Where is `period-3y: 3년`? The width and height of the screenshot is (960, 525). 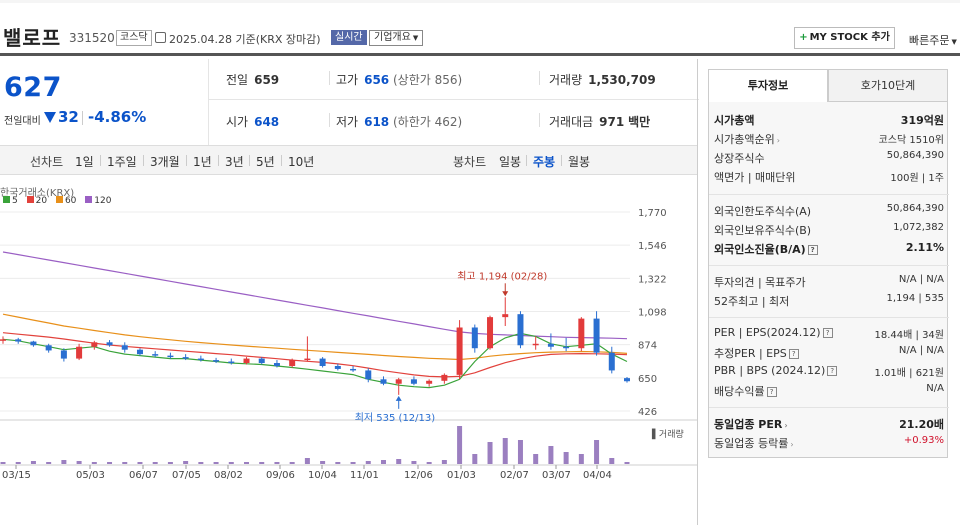
period-3y: 3년 is located at coordinates (234, 162).